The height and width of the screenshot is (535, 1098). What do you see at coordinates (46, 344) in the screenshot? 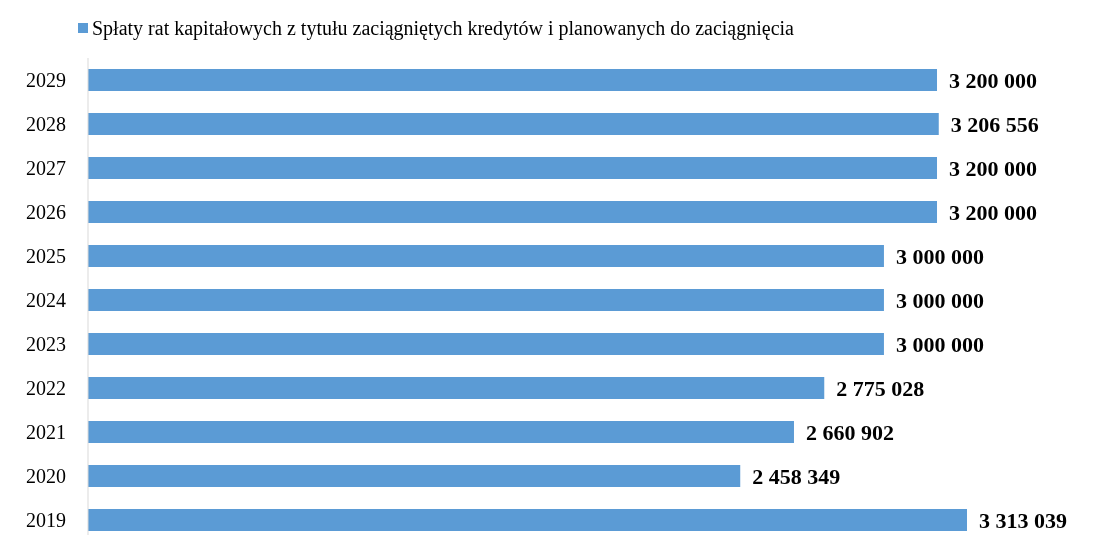
I see `y-tick-label: 2023` at bounding box center [46, 344].